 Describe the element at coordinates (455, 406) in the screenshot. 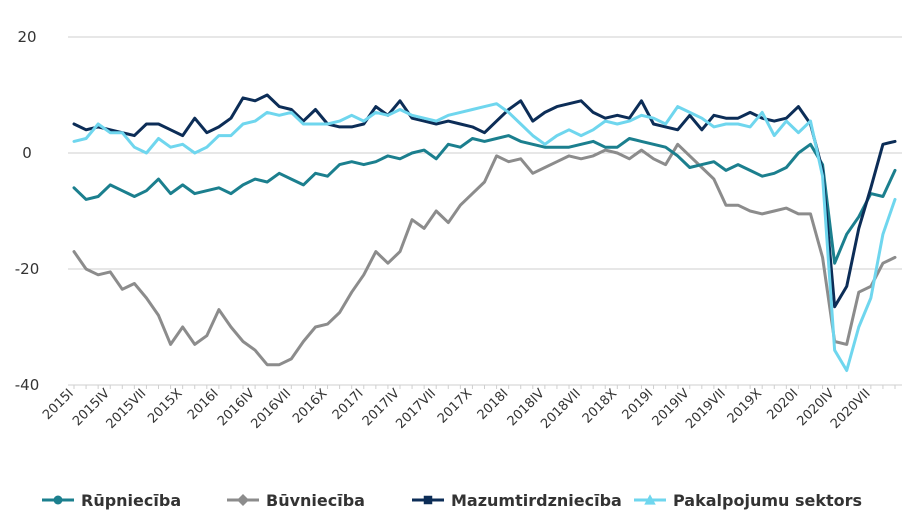

I see `x-tick-label: 2017X` at that location.